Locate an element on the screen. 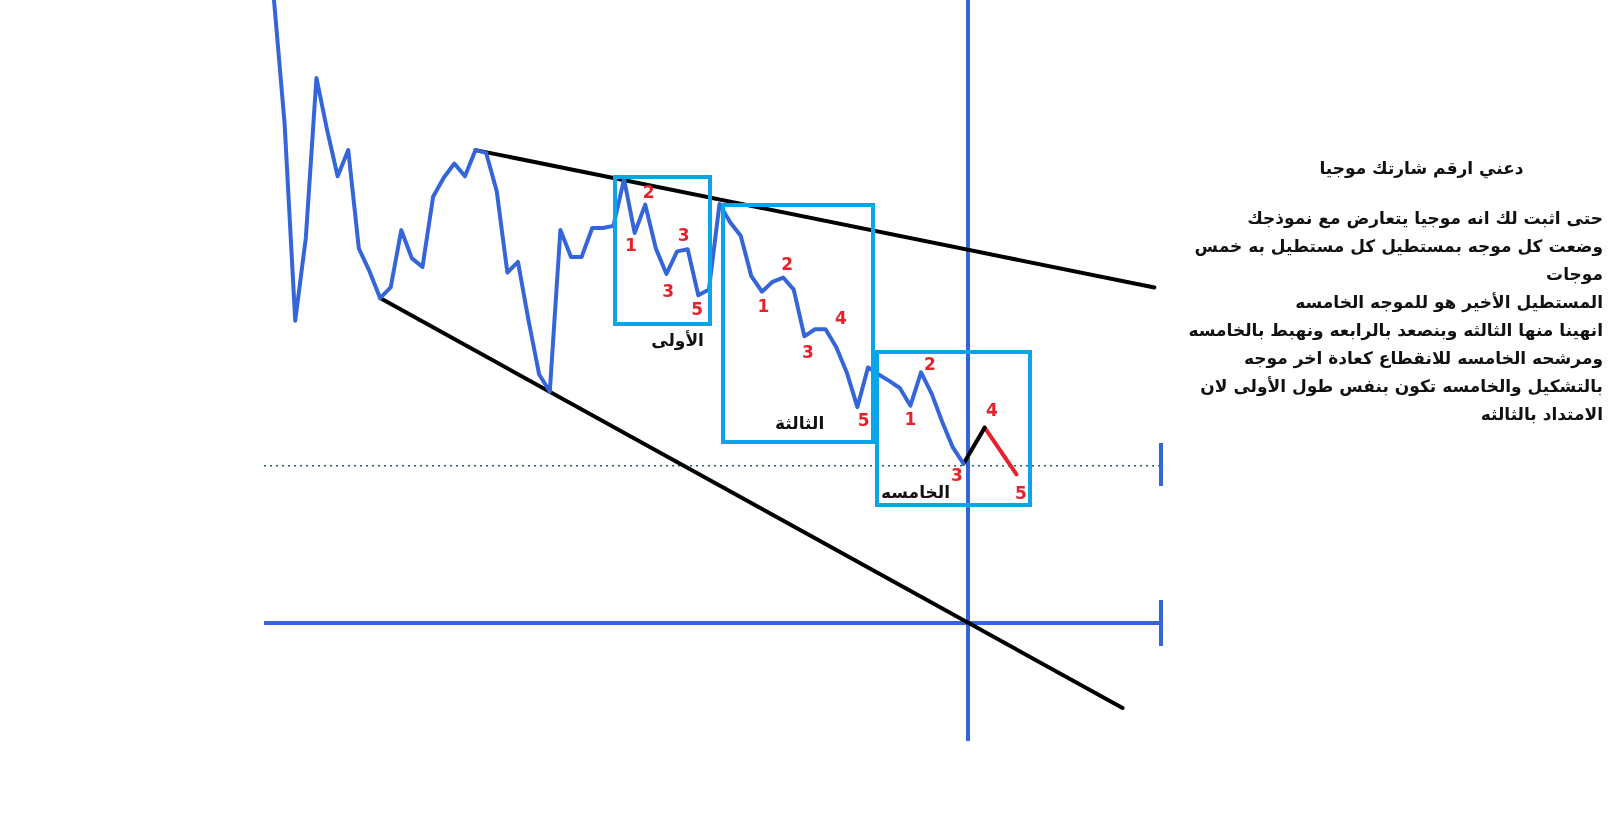  annotation: الخامسه is located at coordinates (915, 491).